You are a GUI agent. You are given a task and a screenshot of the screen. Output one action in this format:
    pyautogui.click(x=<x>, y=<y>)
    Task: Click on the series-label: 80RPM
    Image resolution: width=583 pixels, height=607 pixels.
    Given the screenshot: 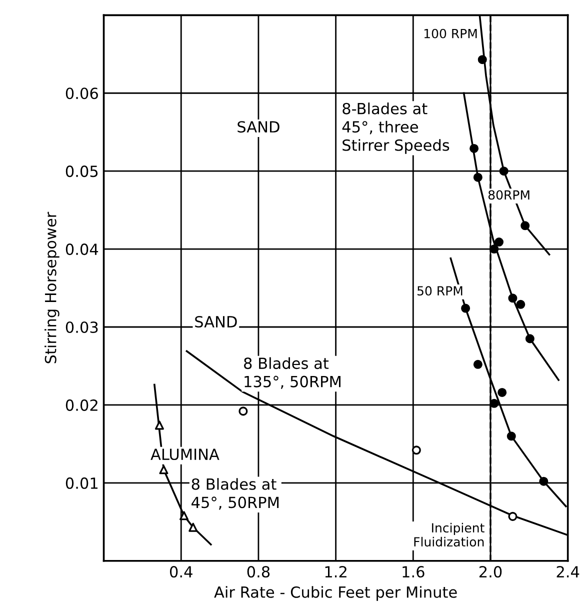 What is the action you would take?
    pyautogui.click(x=509, y=195)
    